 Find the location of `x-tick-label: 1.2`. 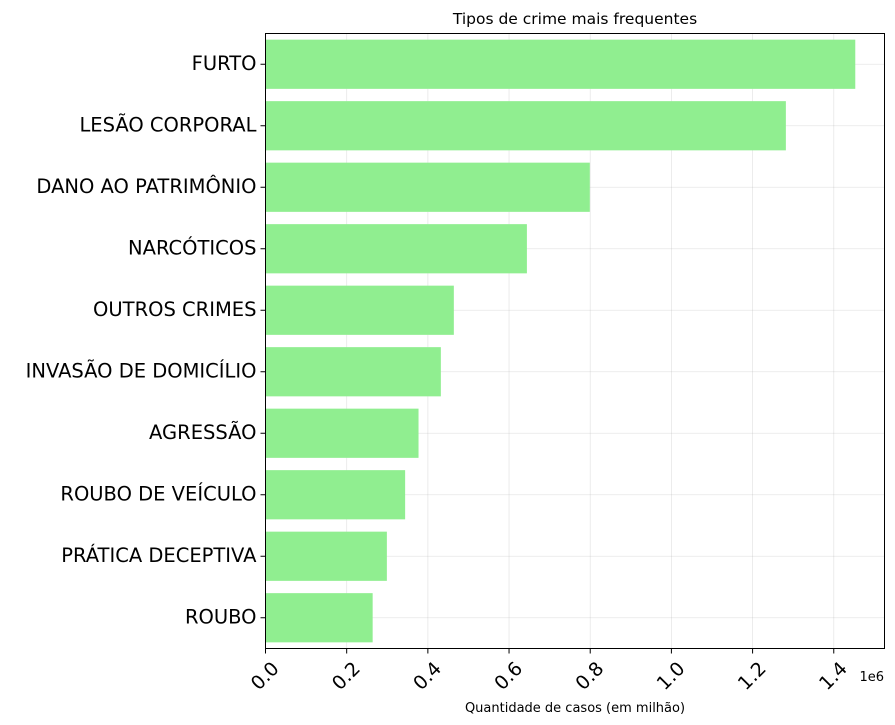

x-tick-label: 1.2 is located at coordinates (752, 676).